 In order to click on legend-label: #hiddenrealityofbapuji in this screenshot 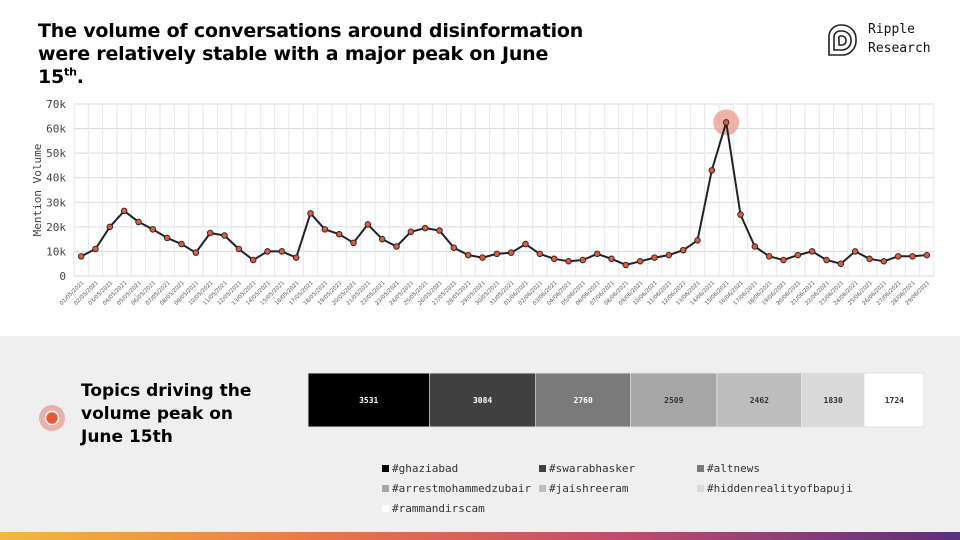, I will do `click(780, 488)`.